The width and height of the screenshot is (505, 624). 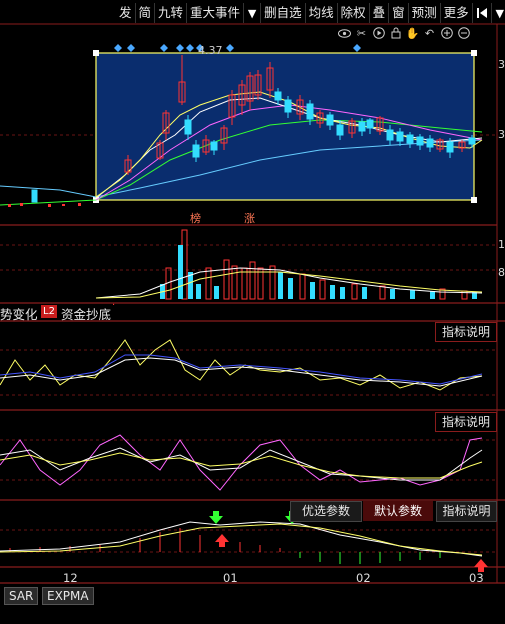 I want to click on toolbar-item-fa: 发, so click(x=125, y=12).